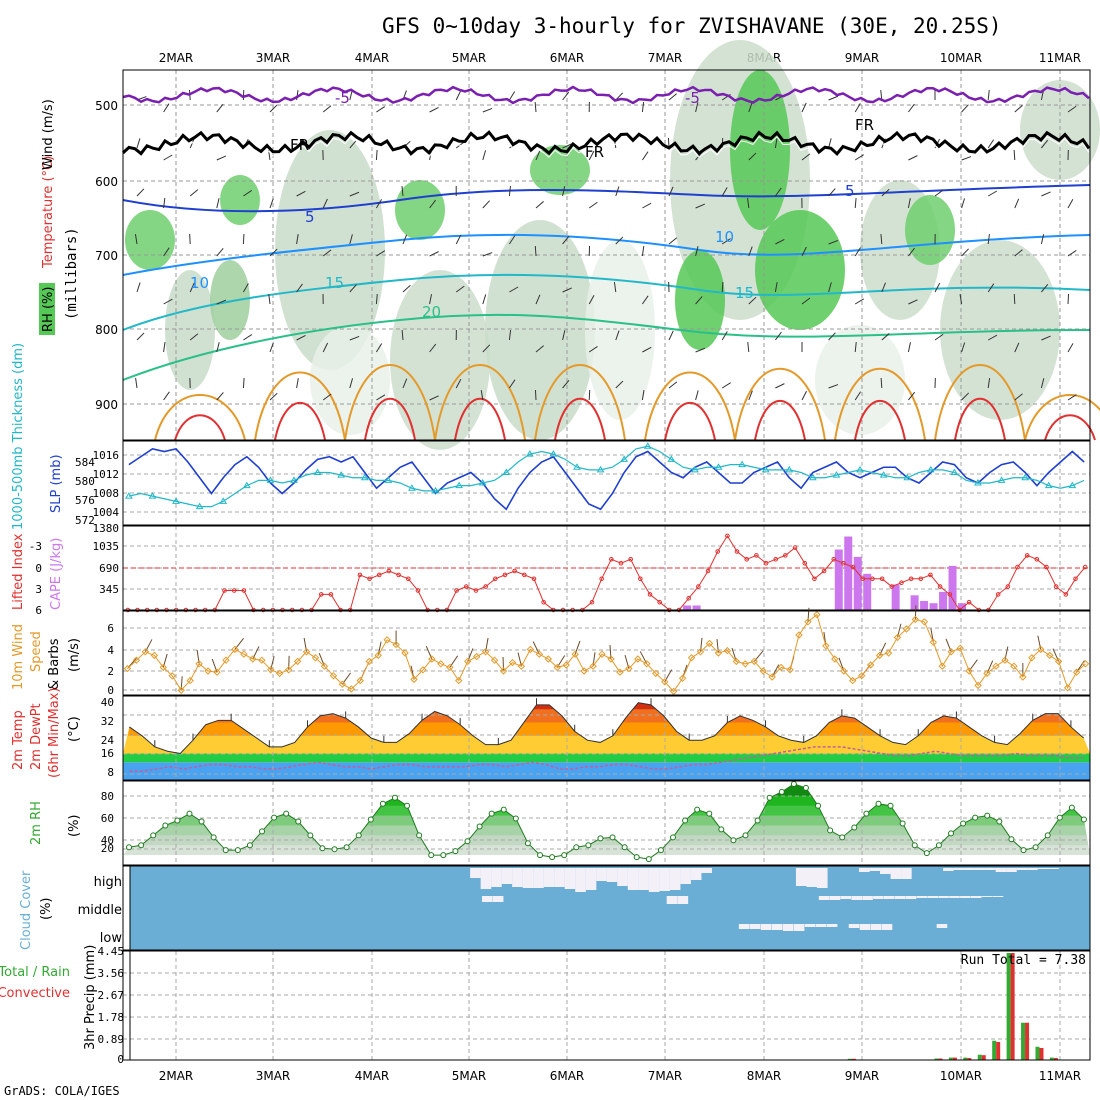 This screenshot has width=1100, height=1100. I want to click on wind-axis-label-4: (m/s), so click(74, 655).